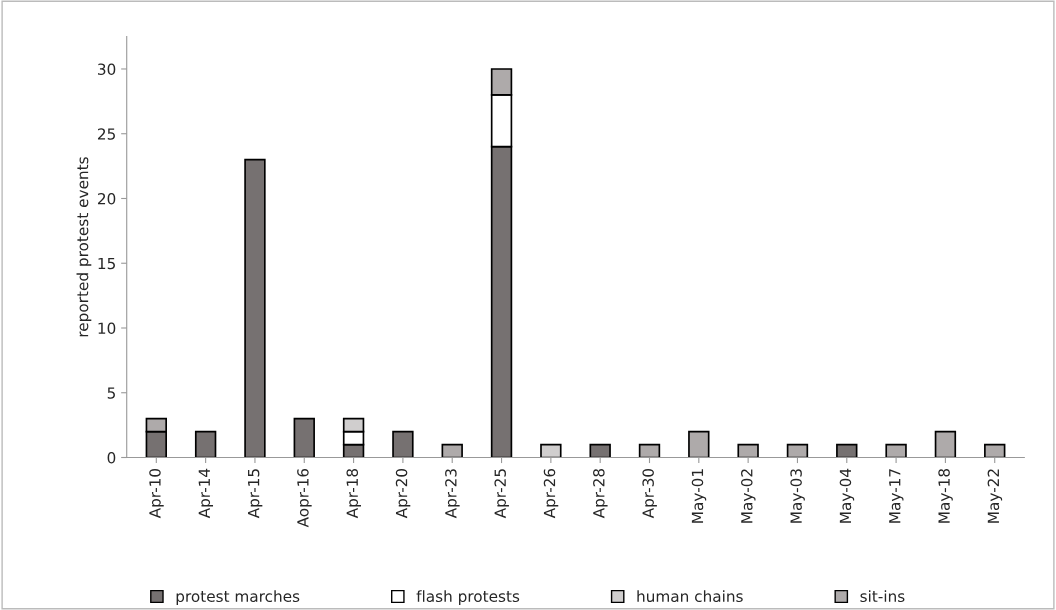 This screenshot has width=1056, height=610. I want to click on x-tick-label: Aopr-16, so click(304, 498).